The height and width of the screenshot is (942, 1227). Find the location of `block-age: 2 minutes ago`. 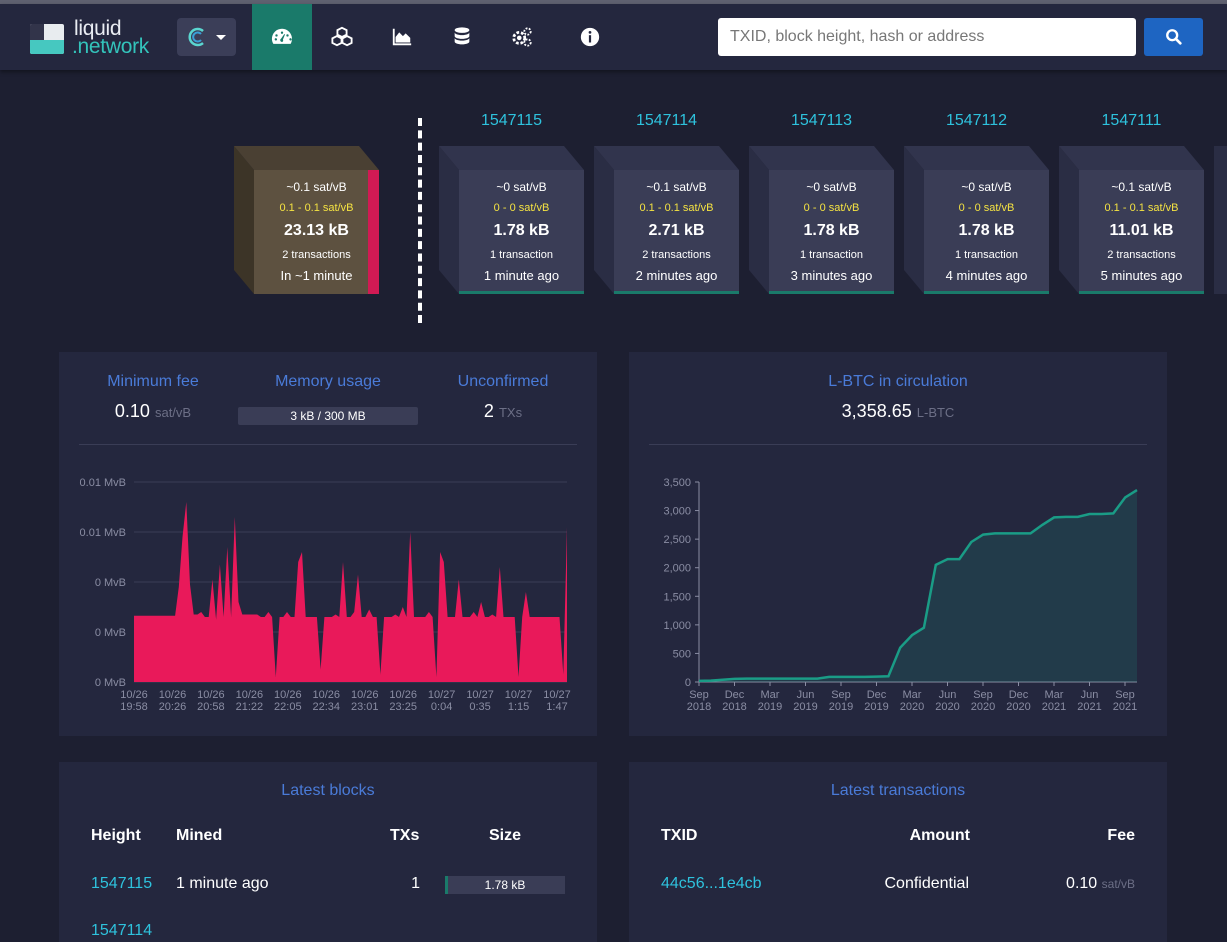

block-age: 2 minutes ago is located at coordinates (676, 275).